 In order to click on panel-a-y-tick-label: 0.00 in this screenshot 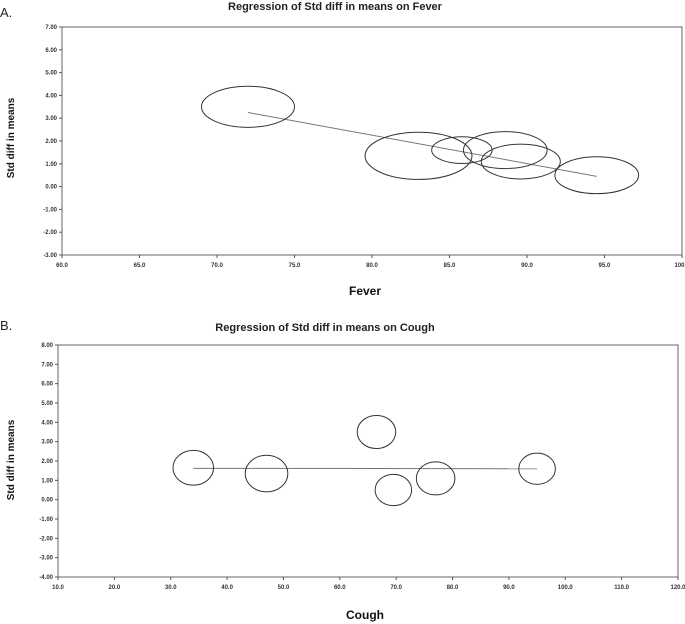, I will do `click(51, 188)`.